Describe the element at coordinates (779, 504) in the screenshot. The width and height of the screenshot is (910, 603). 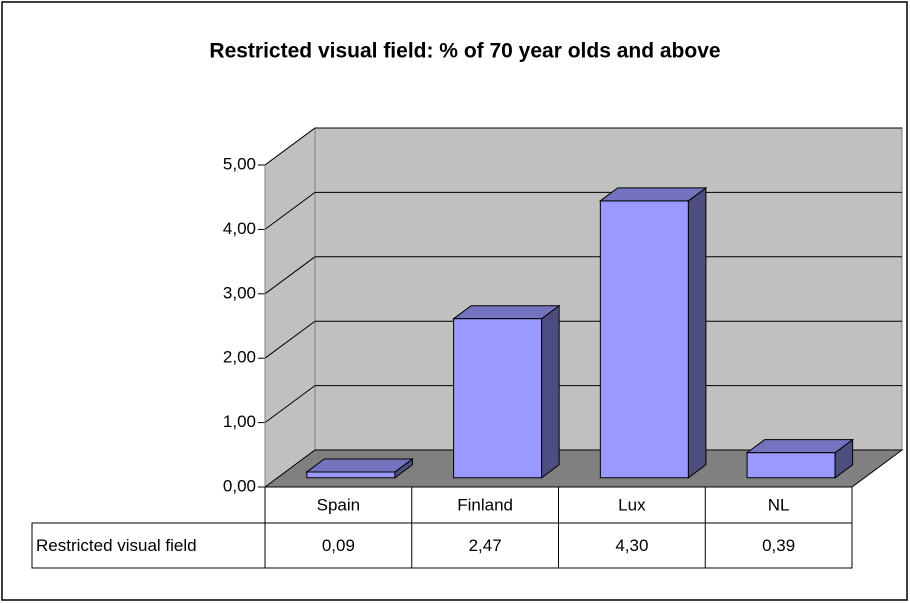
I see `x-tick-label: NL` at that location.